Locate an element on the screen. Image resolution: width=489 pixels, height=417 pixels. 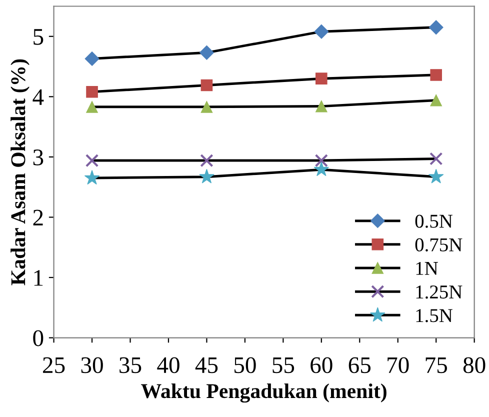
y-tick-label: 5 is located at coordinates (39, 37).